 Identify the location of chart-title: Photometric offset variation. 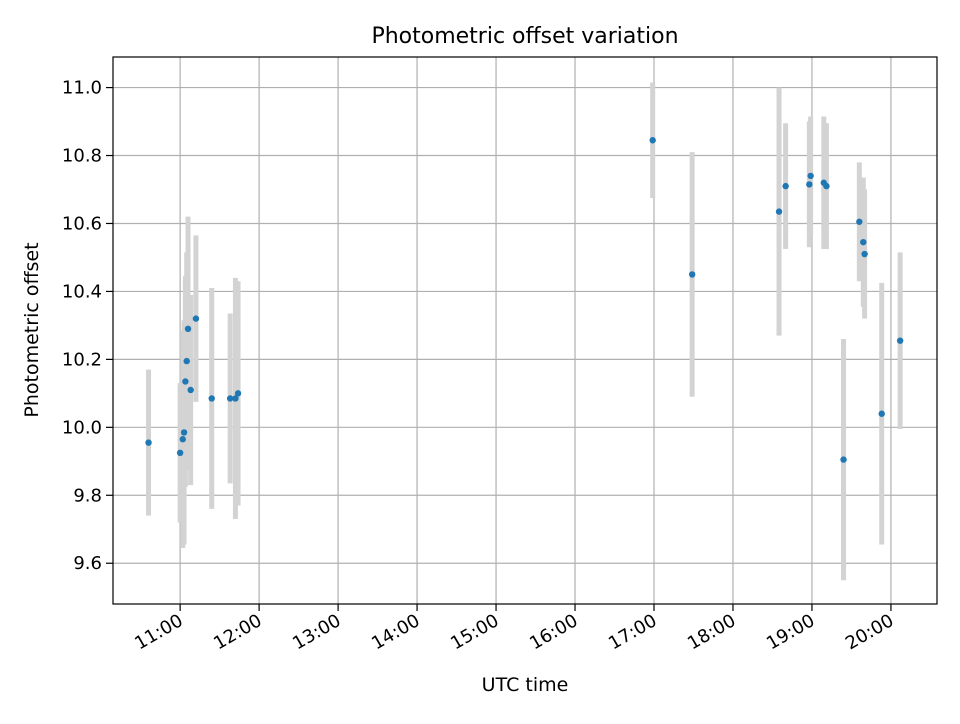
(524, 36).